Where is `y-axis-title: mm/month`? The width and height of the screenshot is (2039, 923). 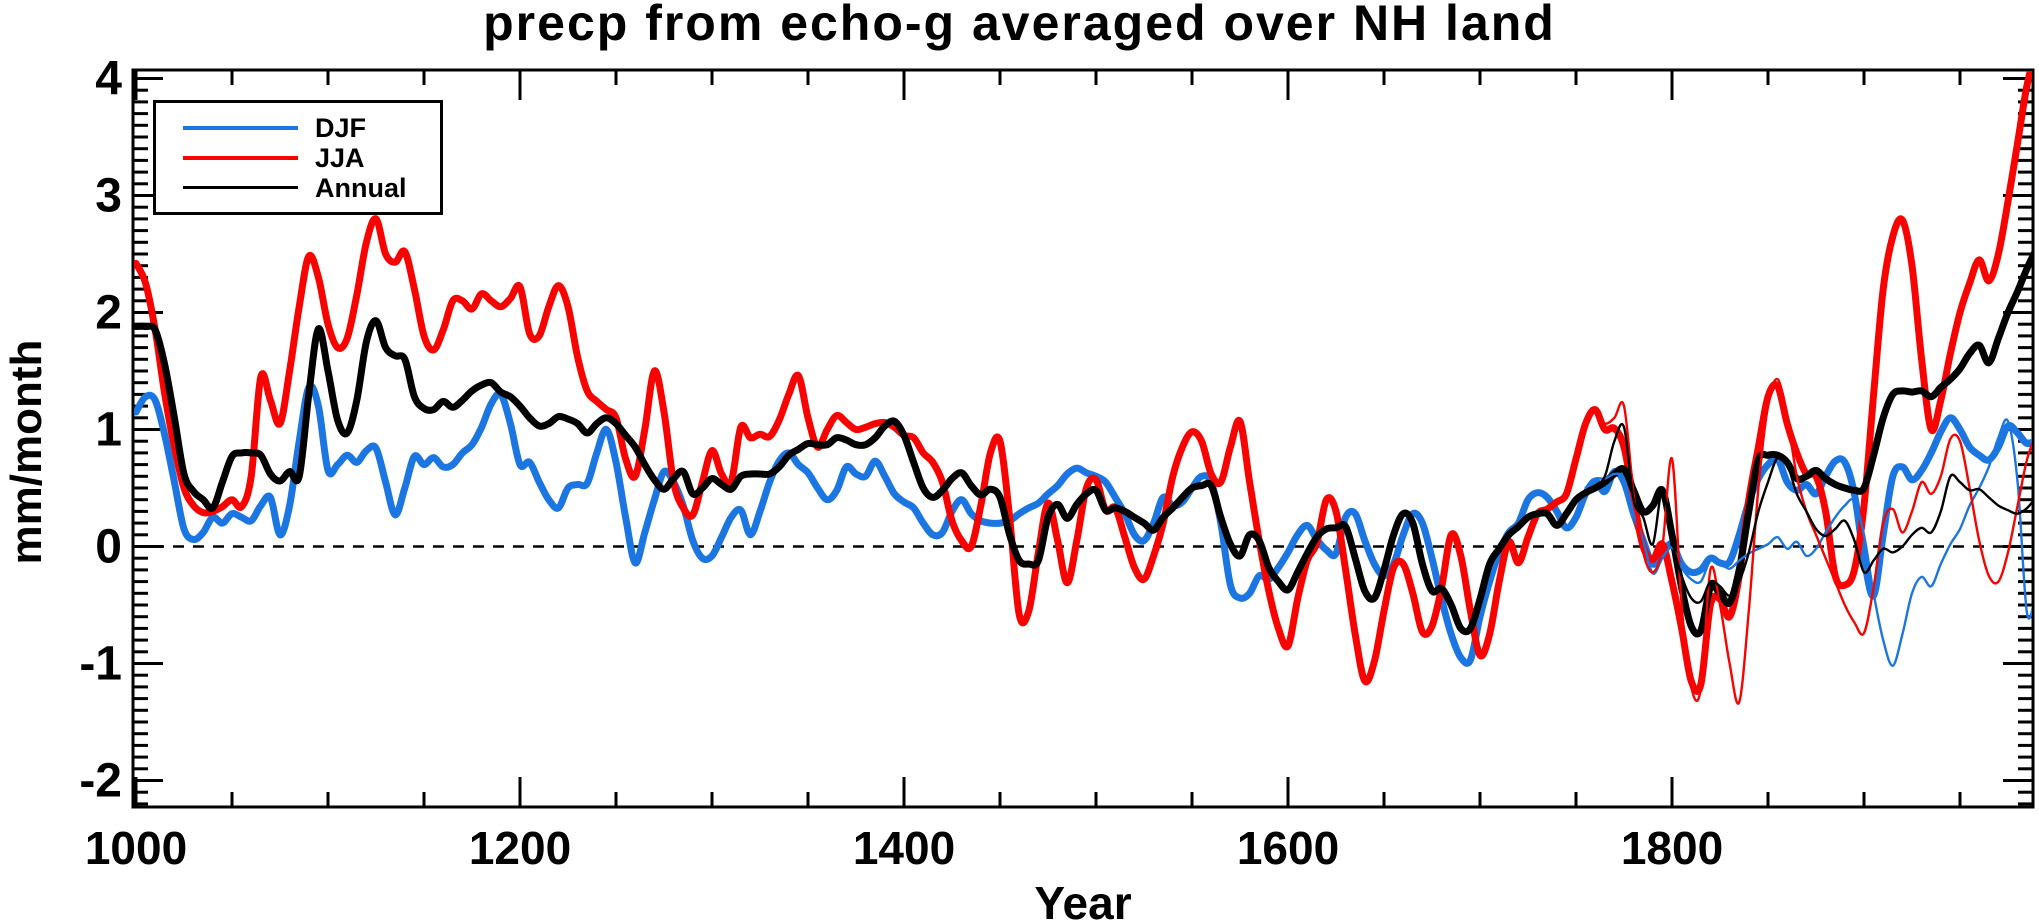
y-axis-title: mm/month is located at coordinates (26, 452).